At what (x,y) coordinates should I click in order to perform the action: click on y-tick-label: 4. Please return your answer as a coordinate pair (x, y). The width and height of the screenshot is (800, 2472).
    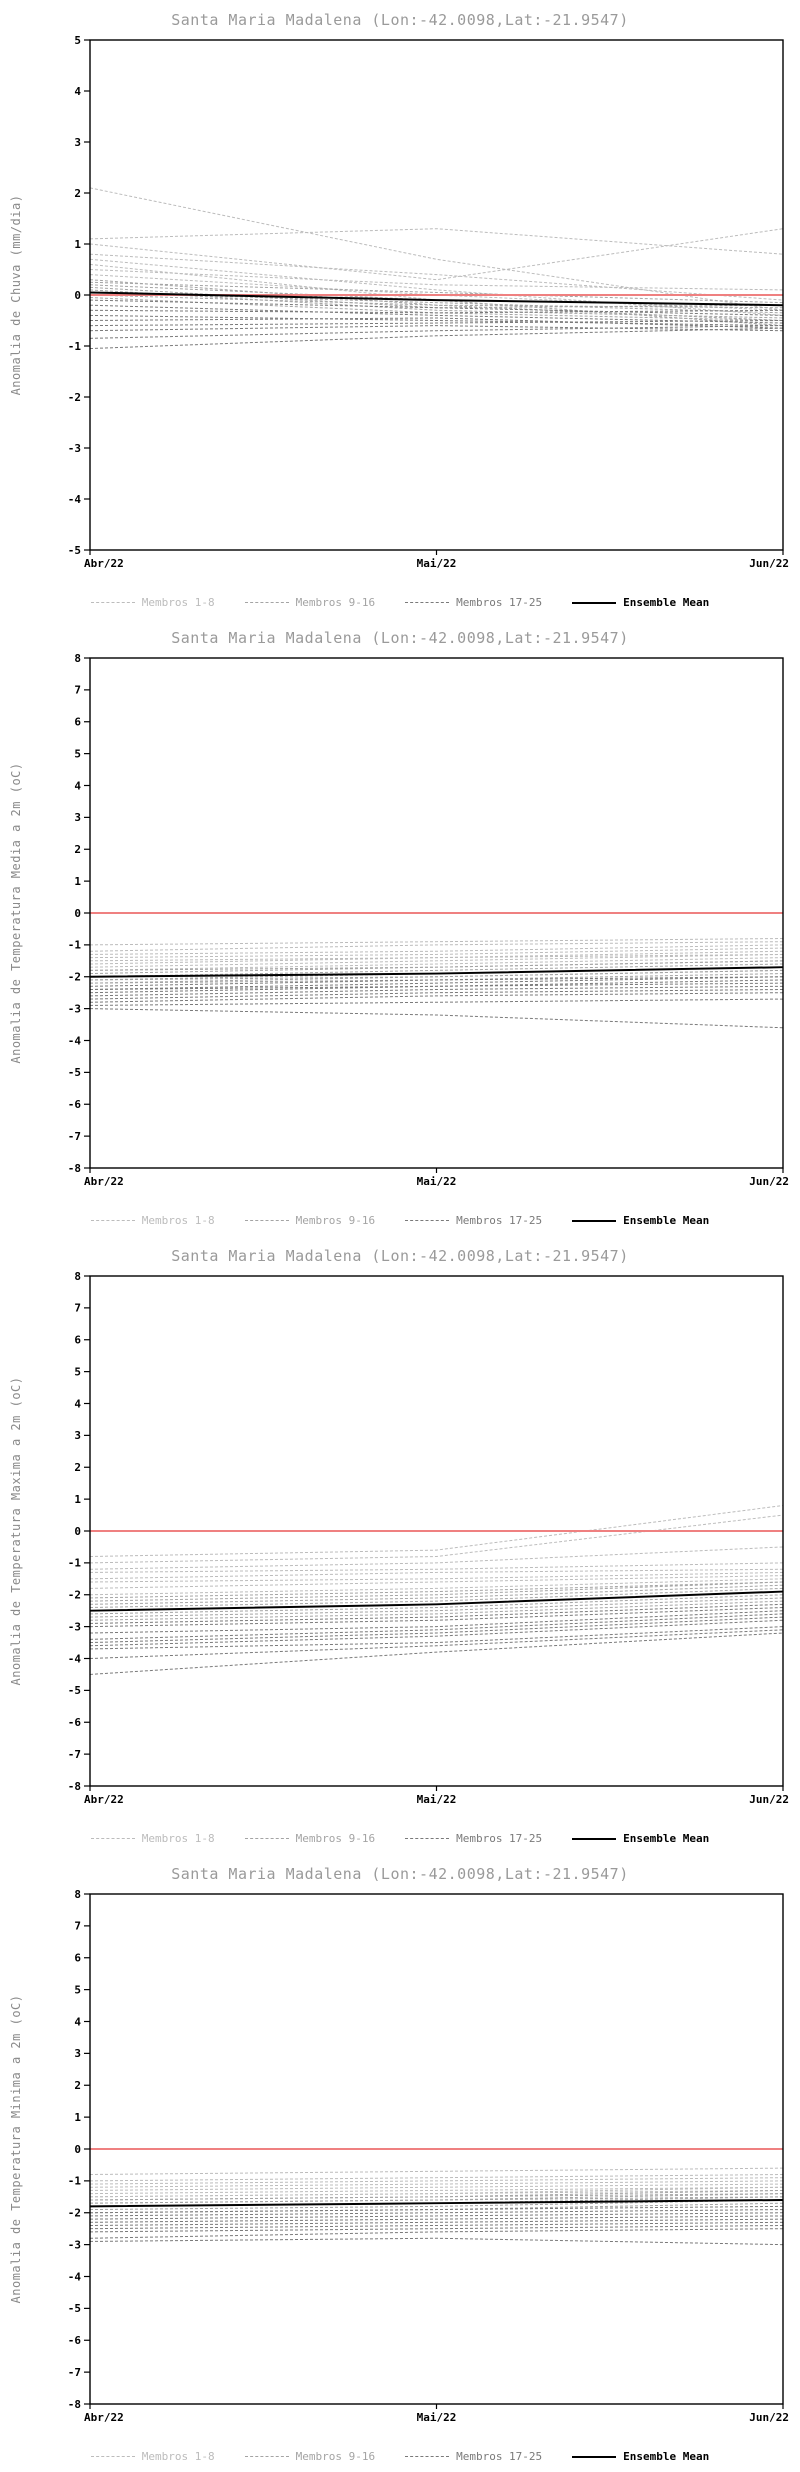
    Looking at the image, I should click on (77, 1403).